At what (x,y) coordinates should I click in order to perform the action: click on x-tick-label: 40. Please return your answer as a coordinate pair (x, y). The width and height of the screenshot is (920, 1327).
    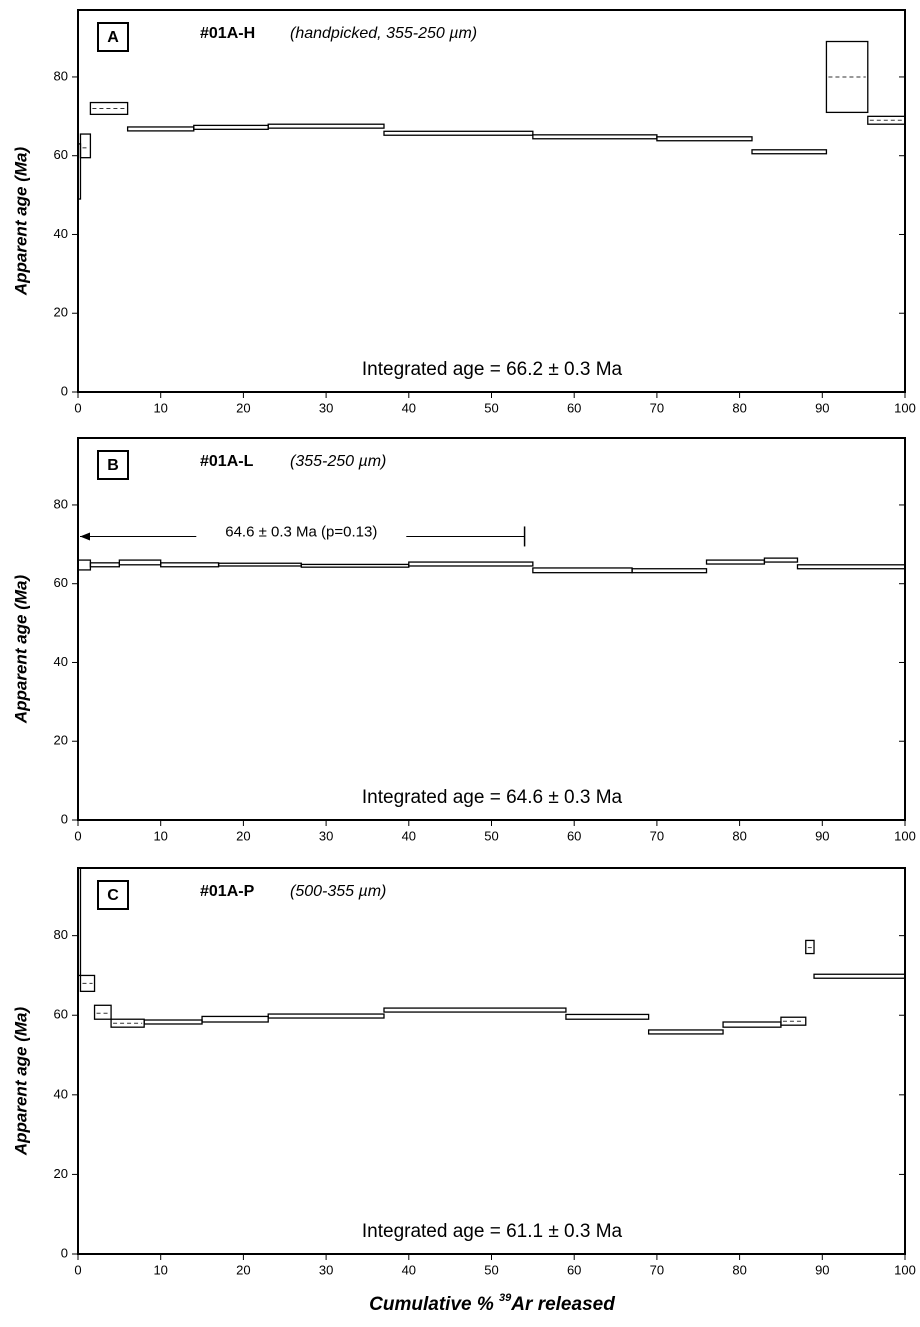
    Looking at the image, I should click on (409, 835).